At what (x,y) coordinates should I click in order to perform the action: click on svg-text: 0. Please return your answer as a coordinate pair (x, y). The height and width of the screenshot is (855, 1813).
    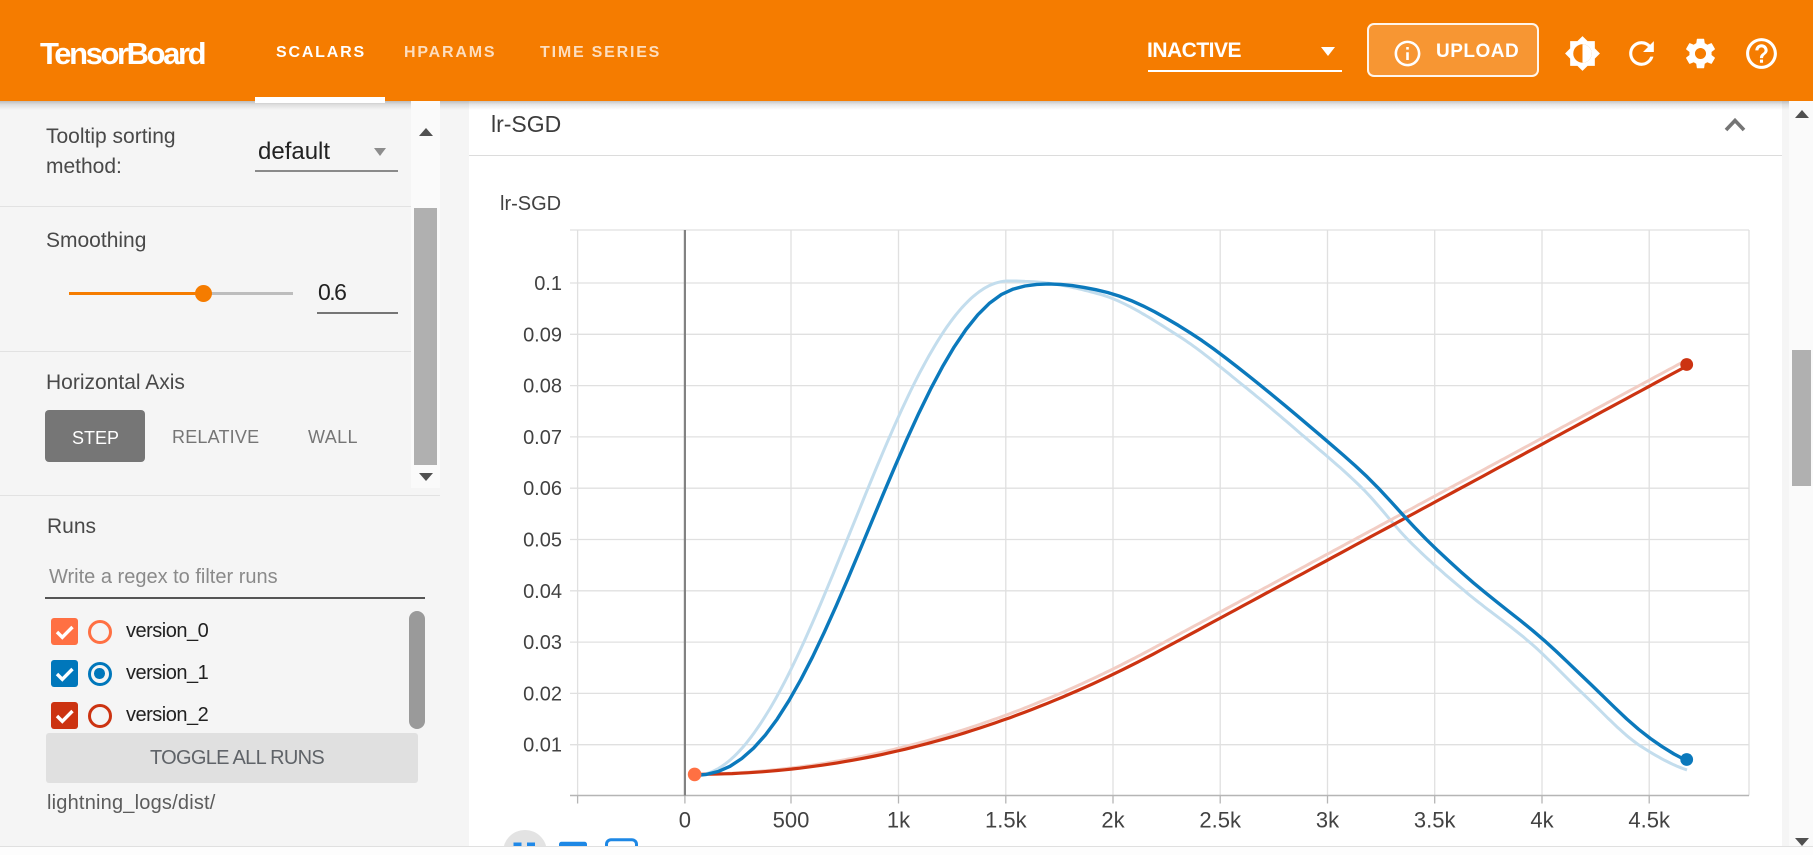
    Looking at the image, I should click on (685, 820).